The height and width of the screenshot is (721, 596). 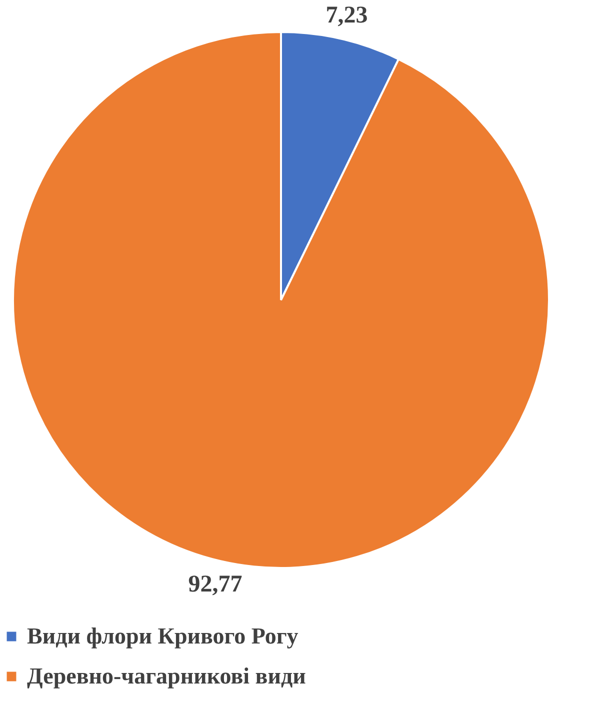 I want to click on data-label: 92,77, so click(x=215, y=585).